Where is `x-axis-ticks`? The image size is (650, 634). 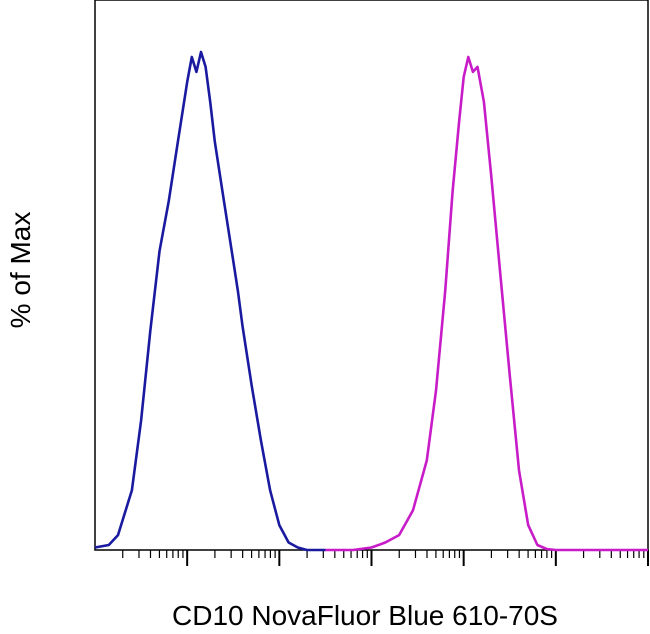
x-axis-ticks is located at coordinates (385, 558).